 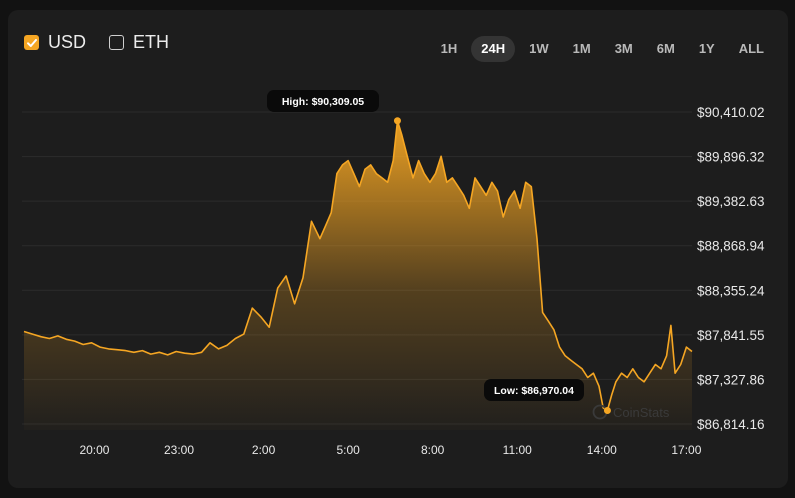 I want to click on usd-checkbox: USD, so click(x=55, y=42).